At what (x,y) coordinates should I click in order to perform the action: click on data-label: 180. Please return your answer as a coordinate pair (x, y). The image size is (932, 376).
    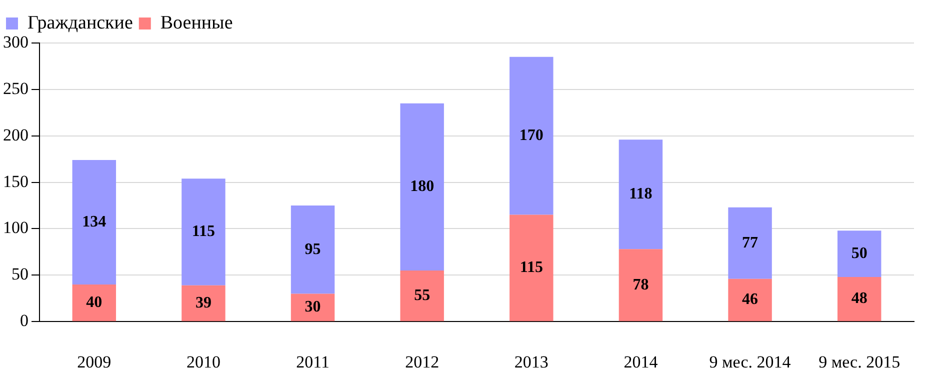
    Looking at the image, I should click on (422, 187).